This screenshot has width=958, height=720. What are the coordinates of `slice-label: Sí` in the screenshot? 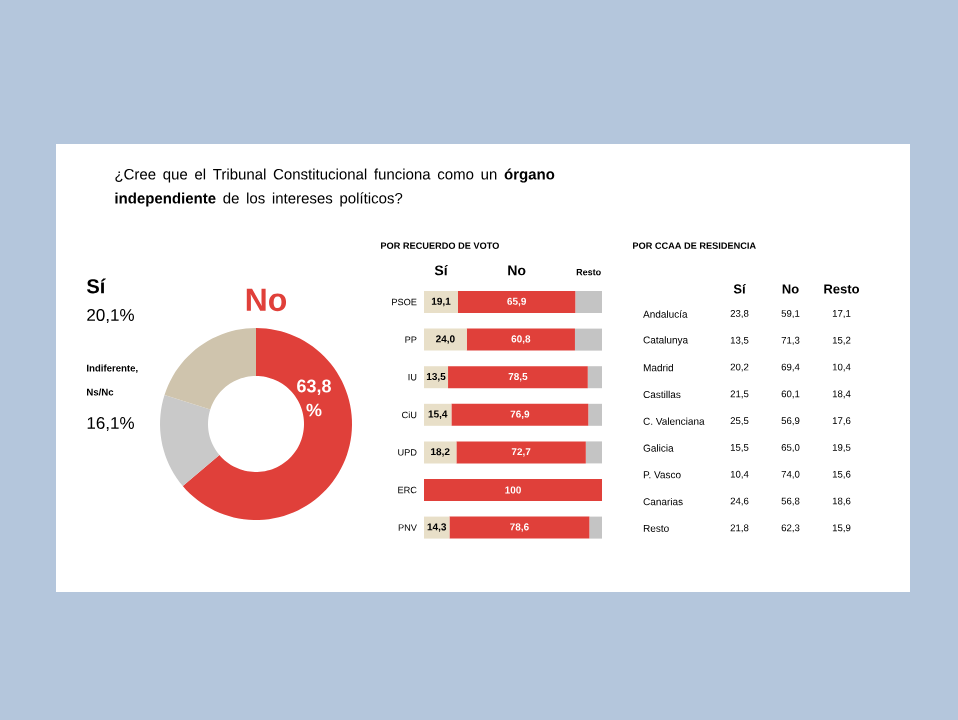 It's located at (96, 286).